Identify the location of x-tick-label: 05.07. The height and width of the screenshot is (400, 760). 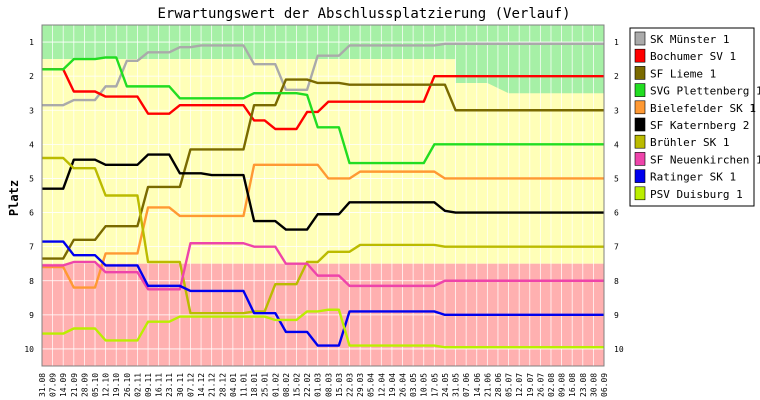
(509, 385).